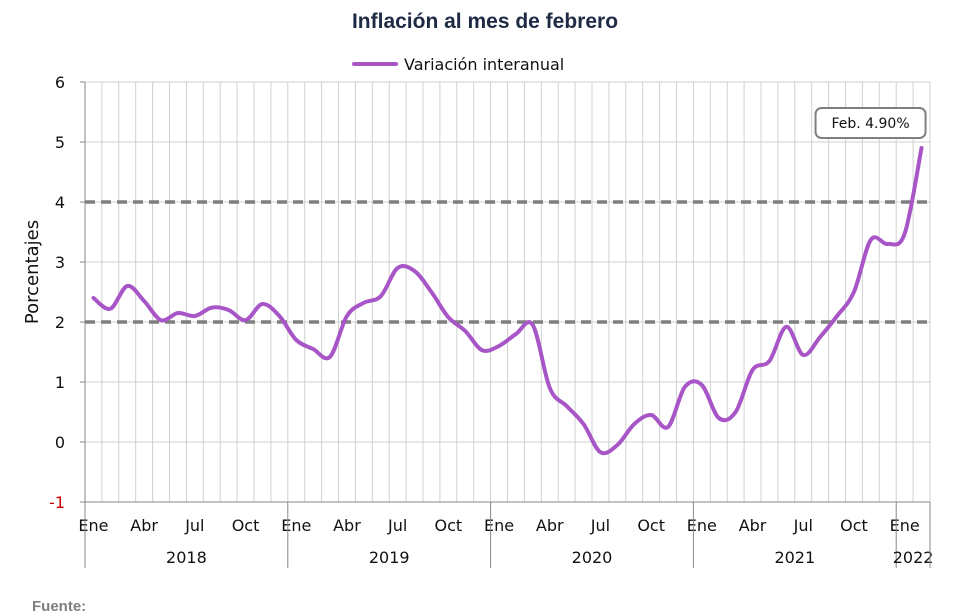 The width and height of the screenshot is (970, 615). What do you see at coordinates (913, 557) in the screenshot?
I see `year-label: 2022` at bounding box center [913, 557].